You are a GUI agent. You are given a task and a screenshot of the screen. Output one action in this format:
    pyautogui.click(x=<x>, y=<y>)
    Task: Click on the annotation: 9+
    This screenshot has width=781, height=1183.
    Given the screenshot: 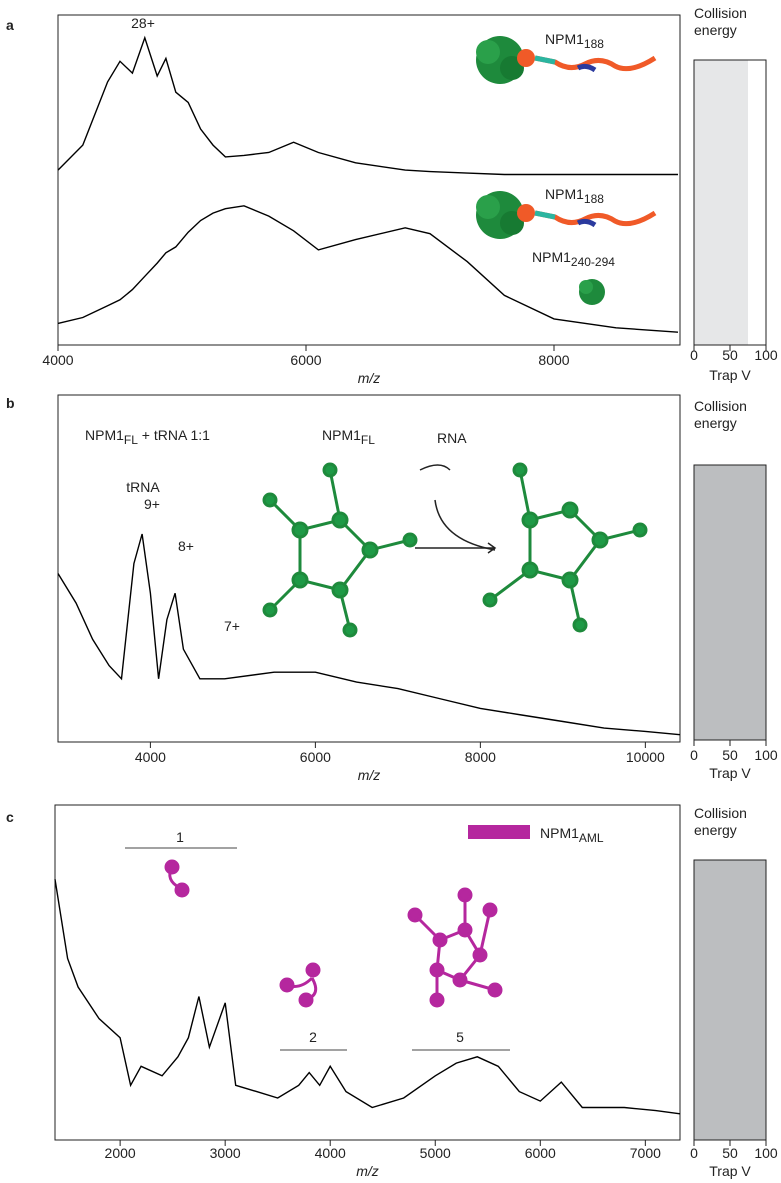 What is the action you would take?
    pyautogui.click(x=152, y=504)
    